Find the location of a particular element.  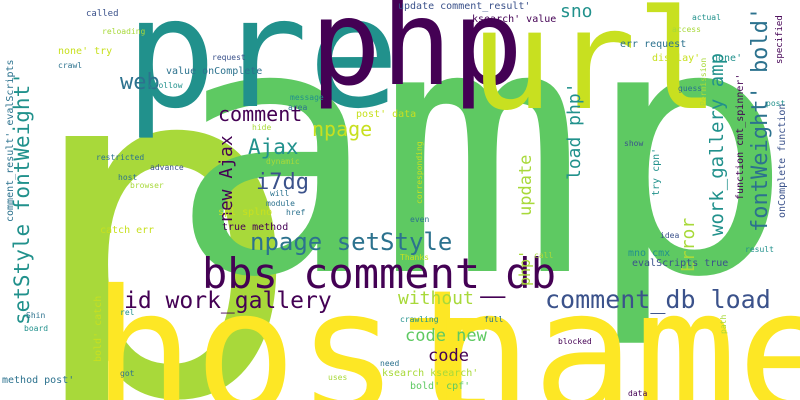

word-corresponding: corresponding is located at coordinates (419, 172).